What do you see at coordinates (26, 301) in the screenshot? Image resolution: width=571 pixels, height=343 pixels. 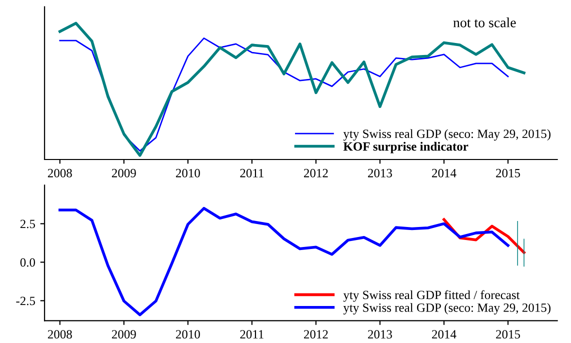 I see `y-tick-label: -2.5` at bounding box center [26, 301].